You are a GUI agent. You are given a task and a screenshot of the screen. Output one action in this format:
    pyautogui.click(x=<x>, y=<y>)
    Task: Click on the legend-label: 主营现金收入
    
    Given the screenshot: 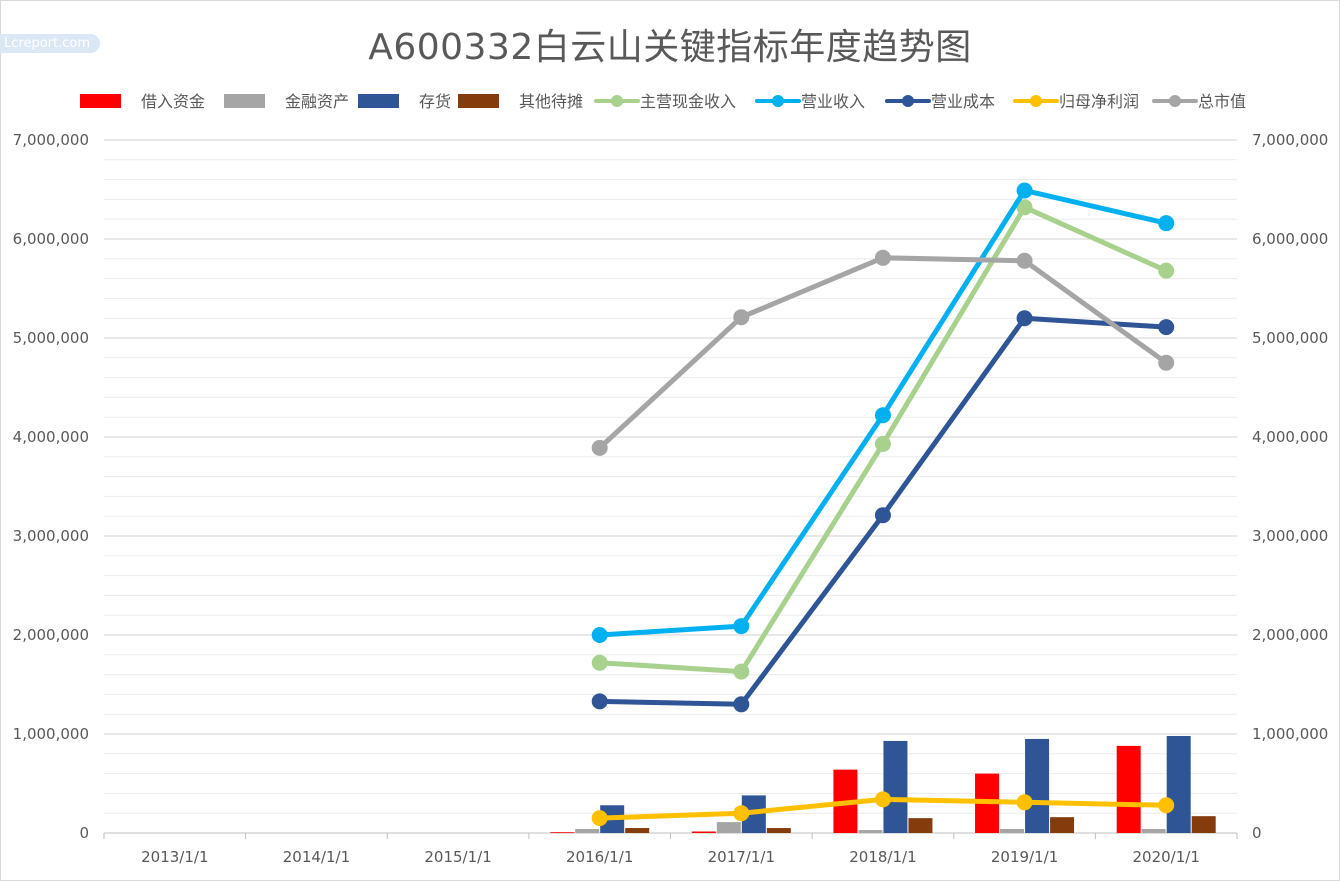 What is the action you would take?
    pyautogui.click(x=688, y=101)
    